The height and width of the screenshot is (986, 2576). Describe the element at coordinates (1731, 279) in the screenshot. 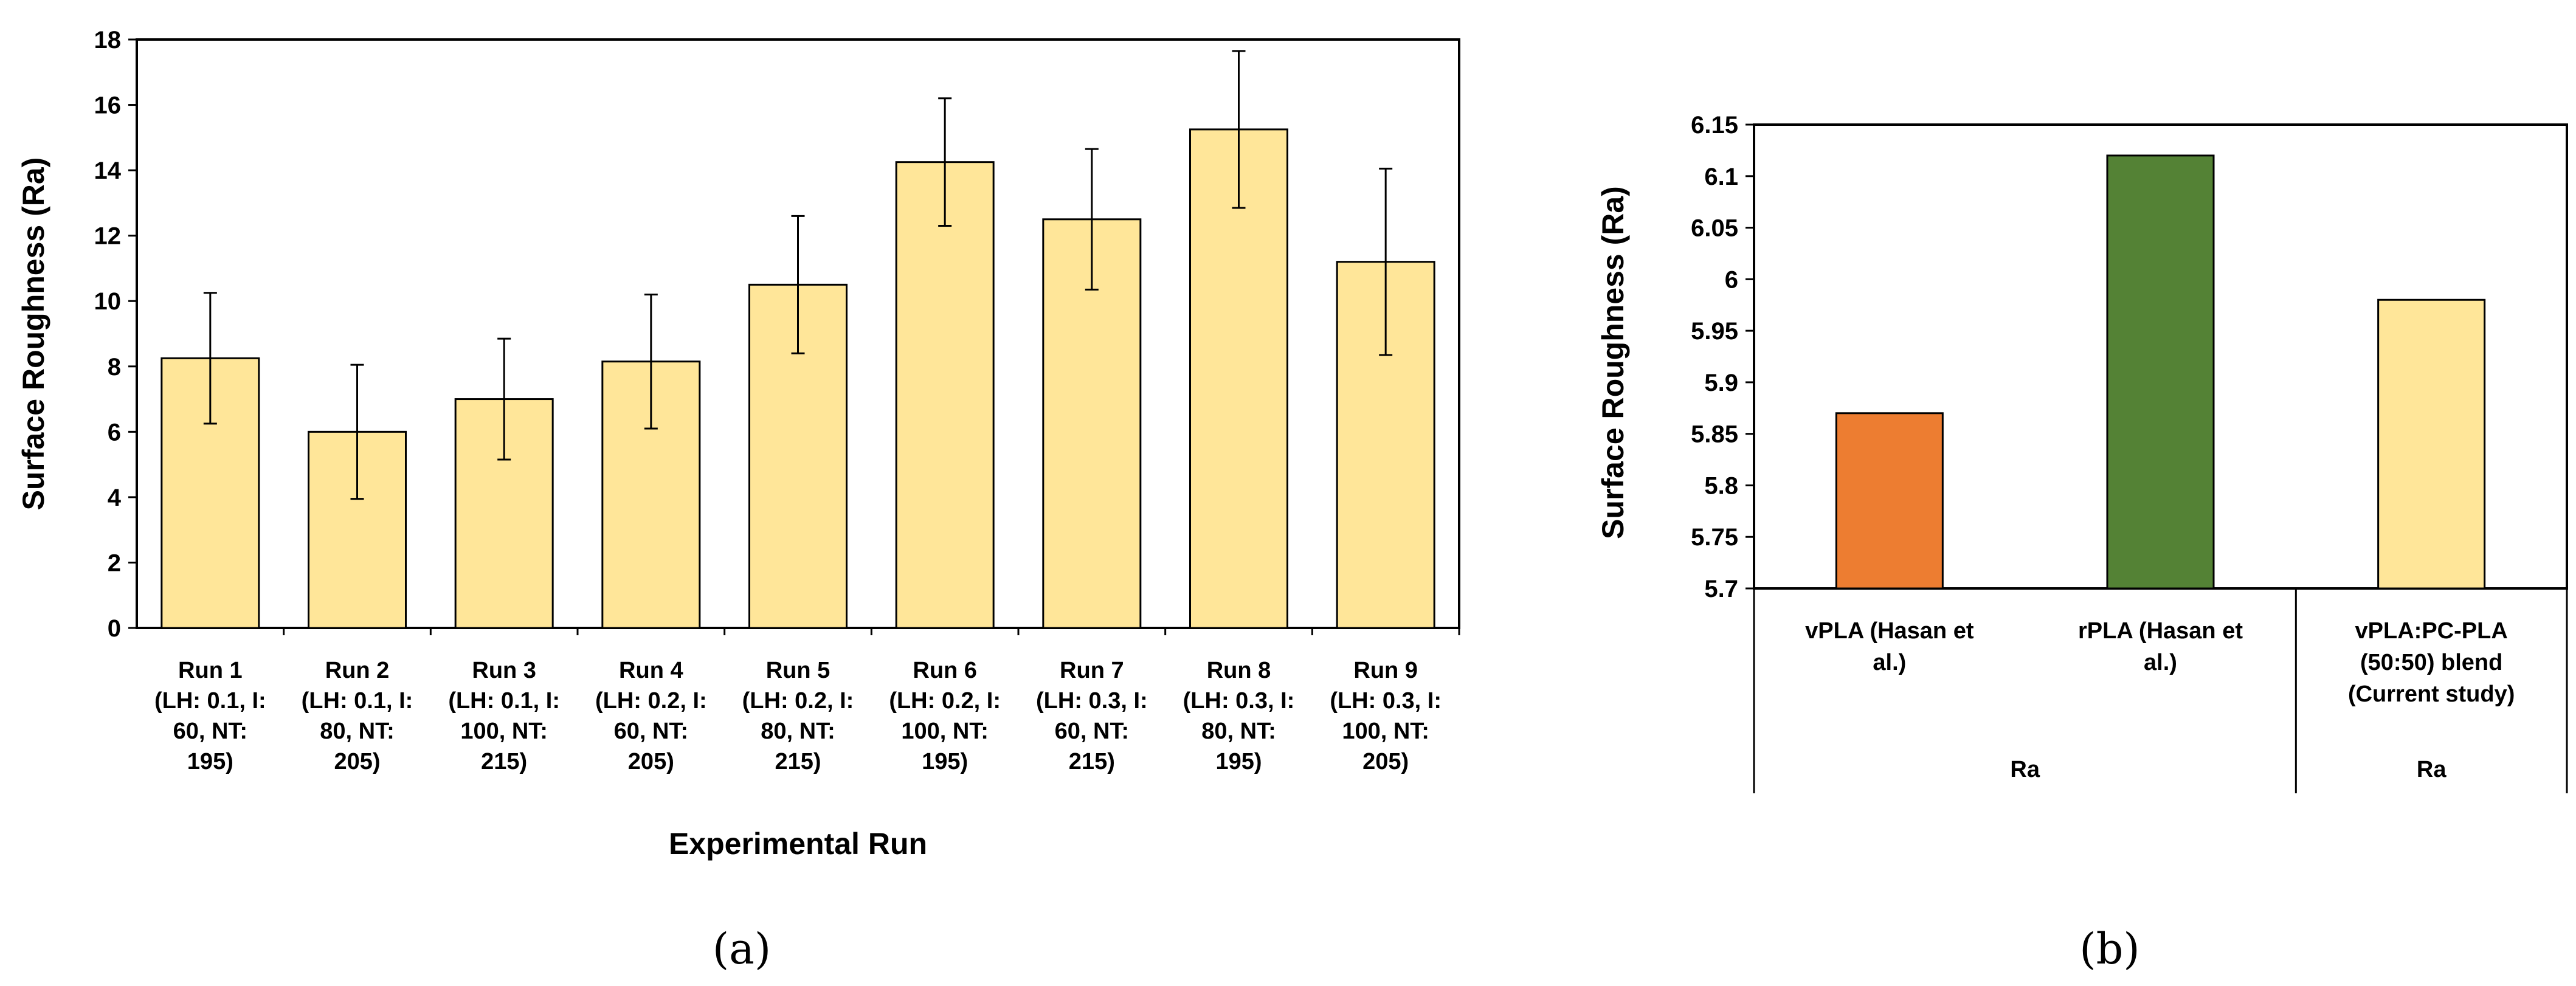

I see `chart-b-y-tick-label: 6` at that location.